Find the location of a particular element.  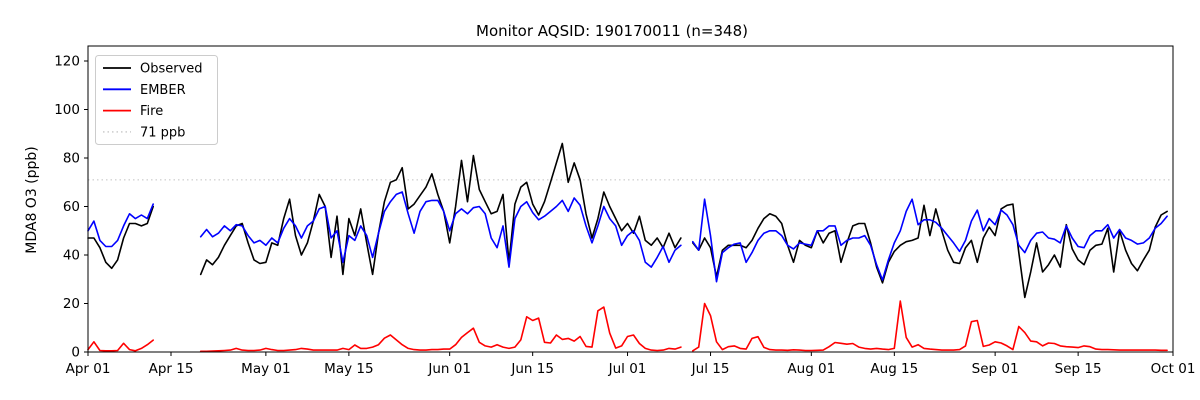

x-tick-label: Sep 01 is located at coordinates (995, 369).